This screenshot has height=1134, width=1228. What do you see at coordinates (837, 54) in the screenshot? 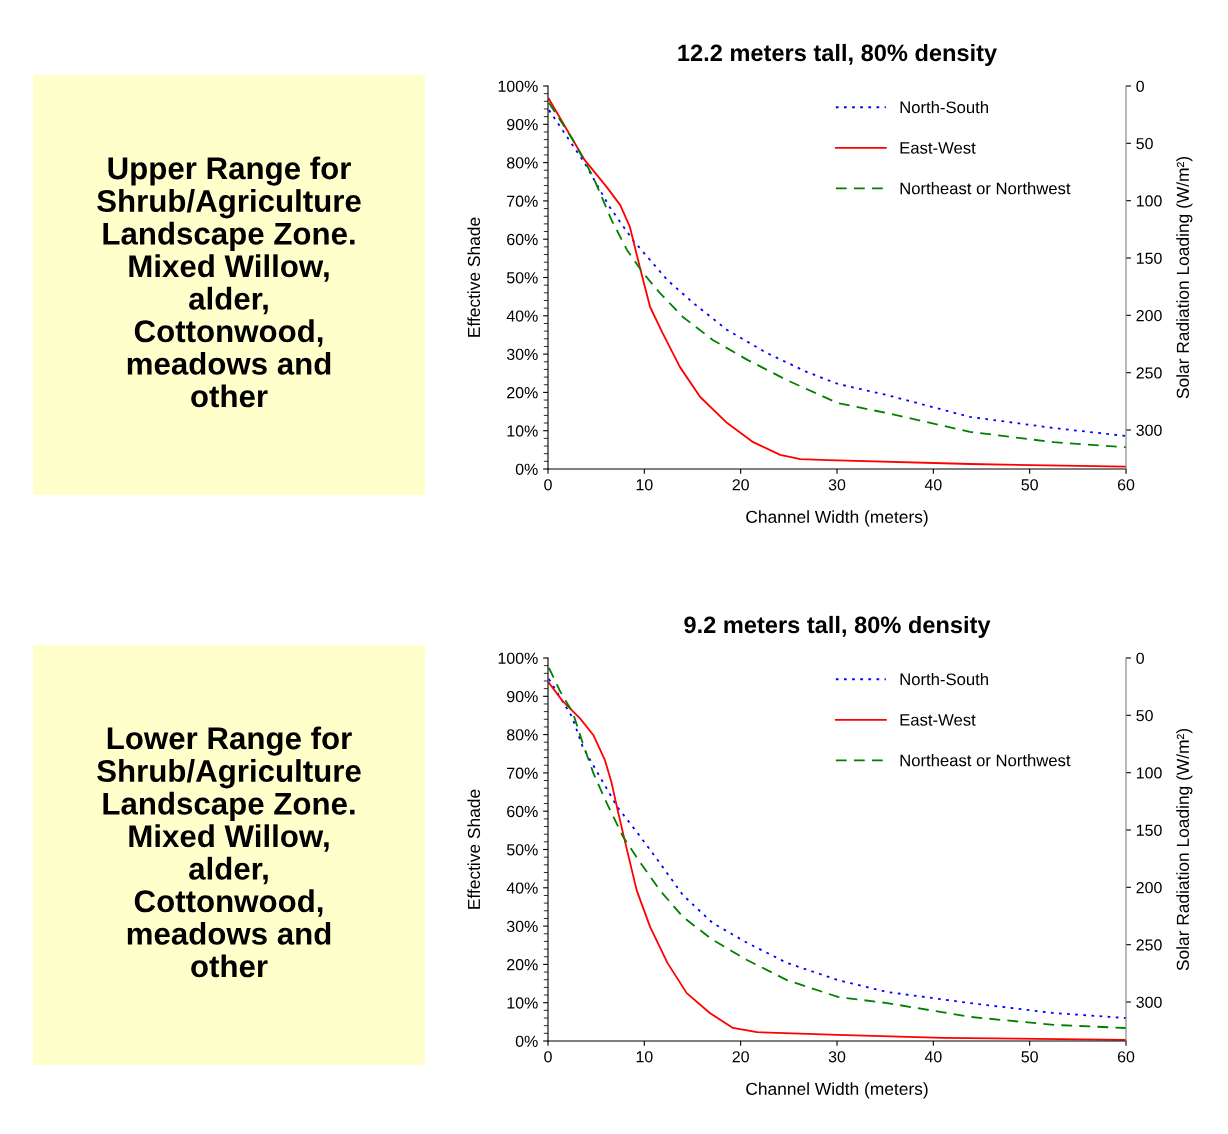
I see `chart-title: 12.2 meters tall, 80% density` at bounding box center [837, 54].